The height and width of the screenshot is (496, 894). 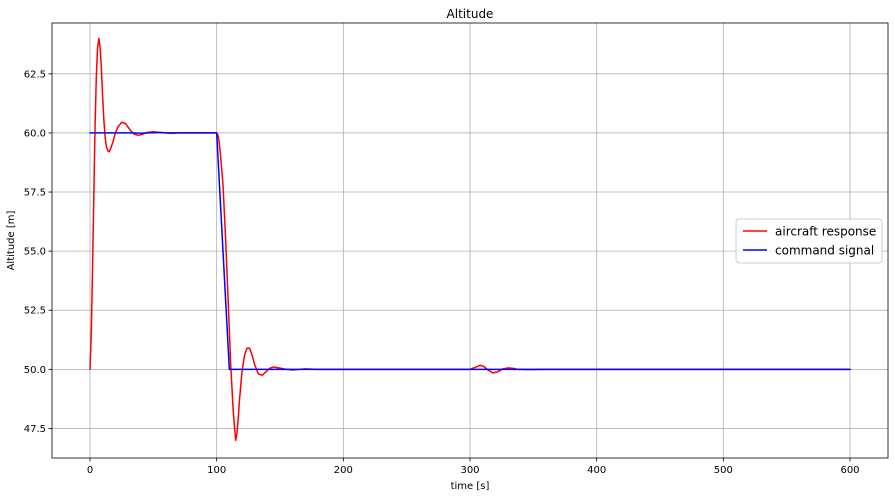 I want to click on y-tick-label: 47.5, so click(x=35, y=429).